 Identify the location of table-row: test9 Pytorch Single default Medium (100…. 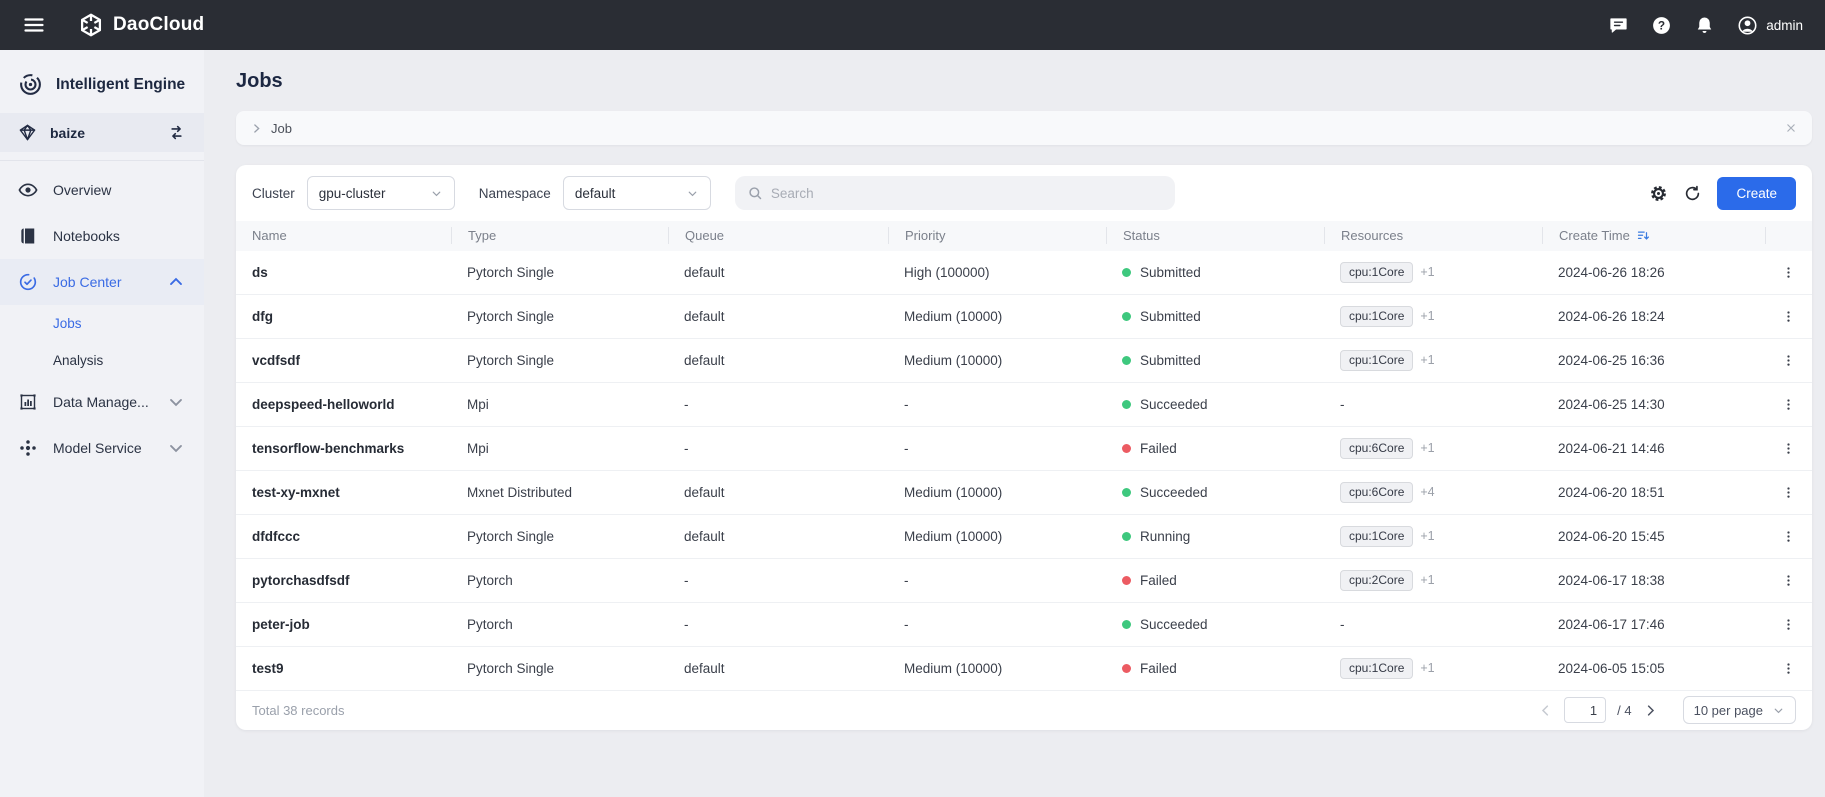
(1024, 669).